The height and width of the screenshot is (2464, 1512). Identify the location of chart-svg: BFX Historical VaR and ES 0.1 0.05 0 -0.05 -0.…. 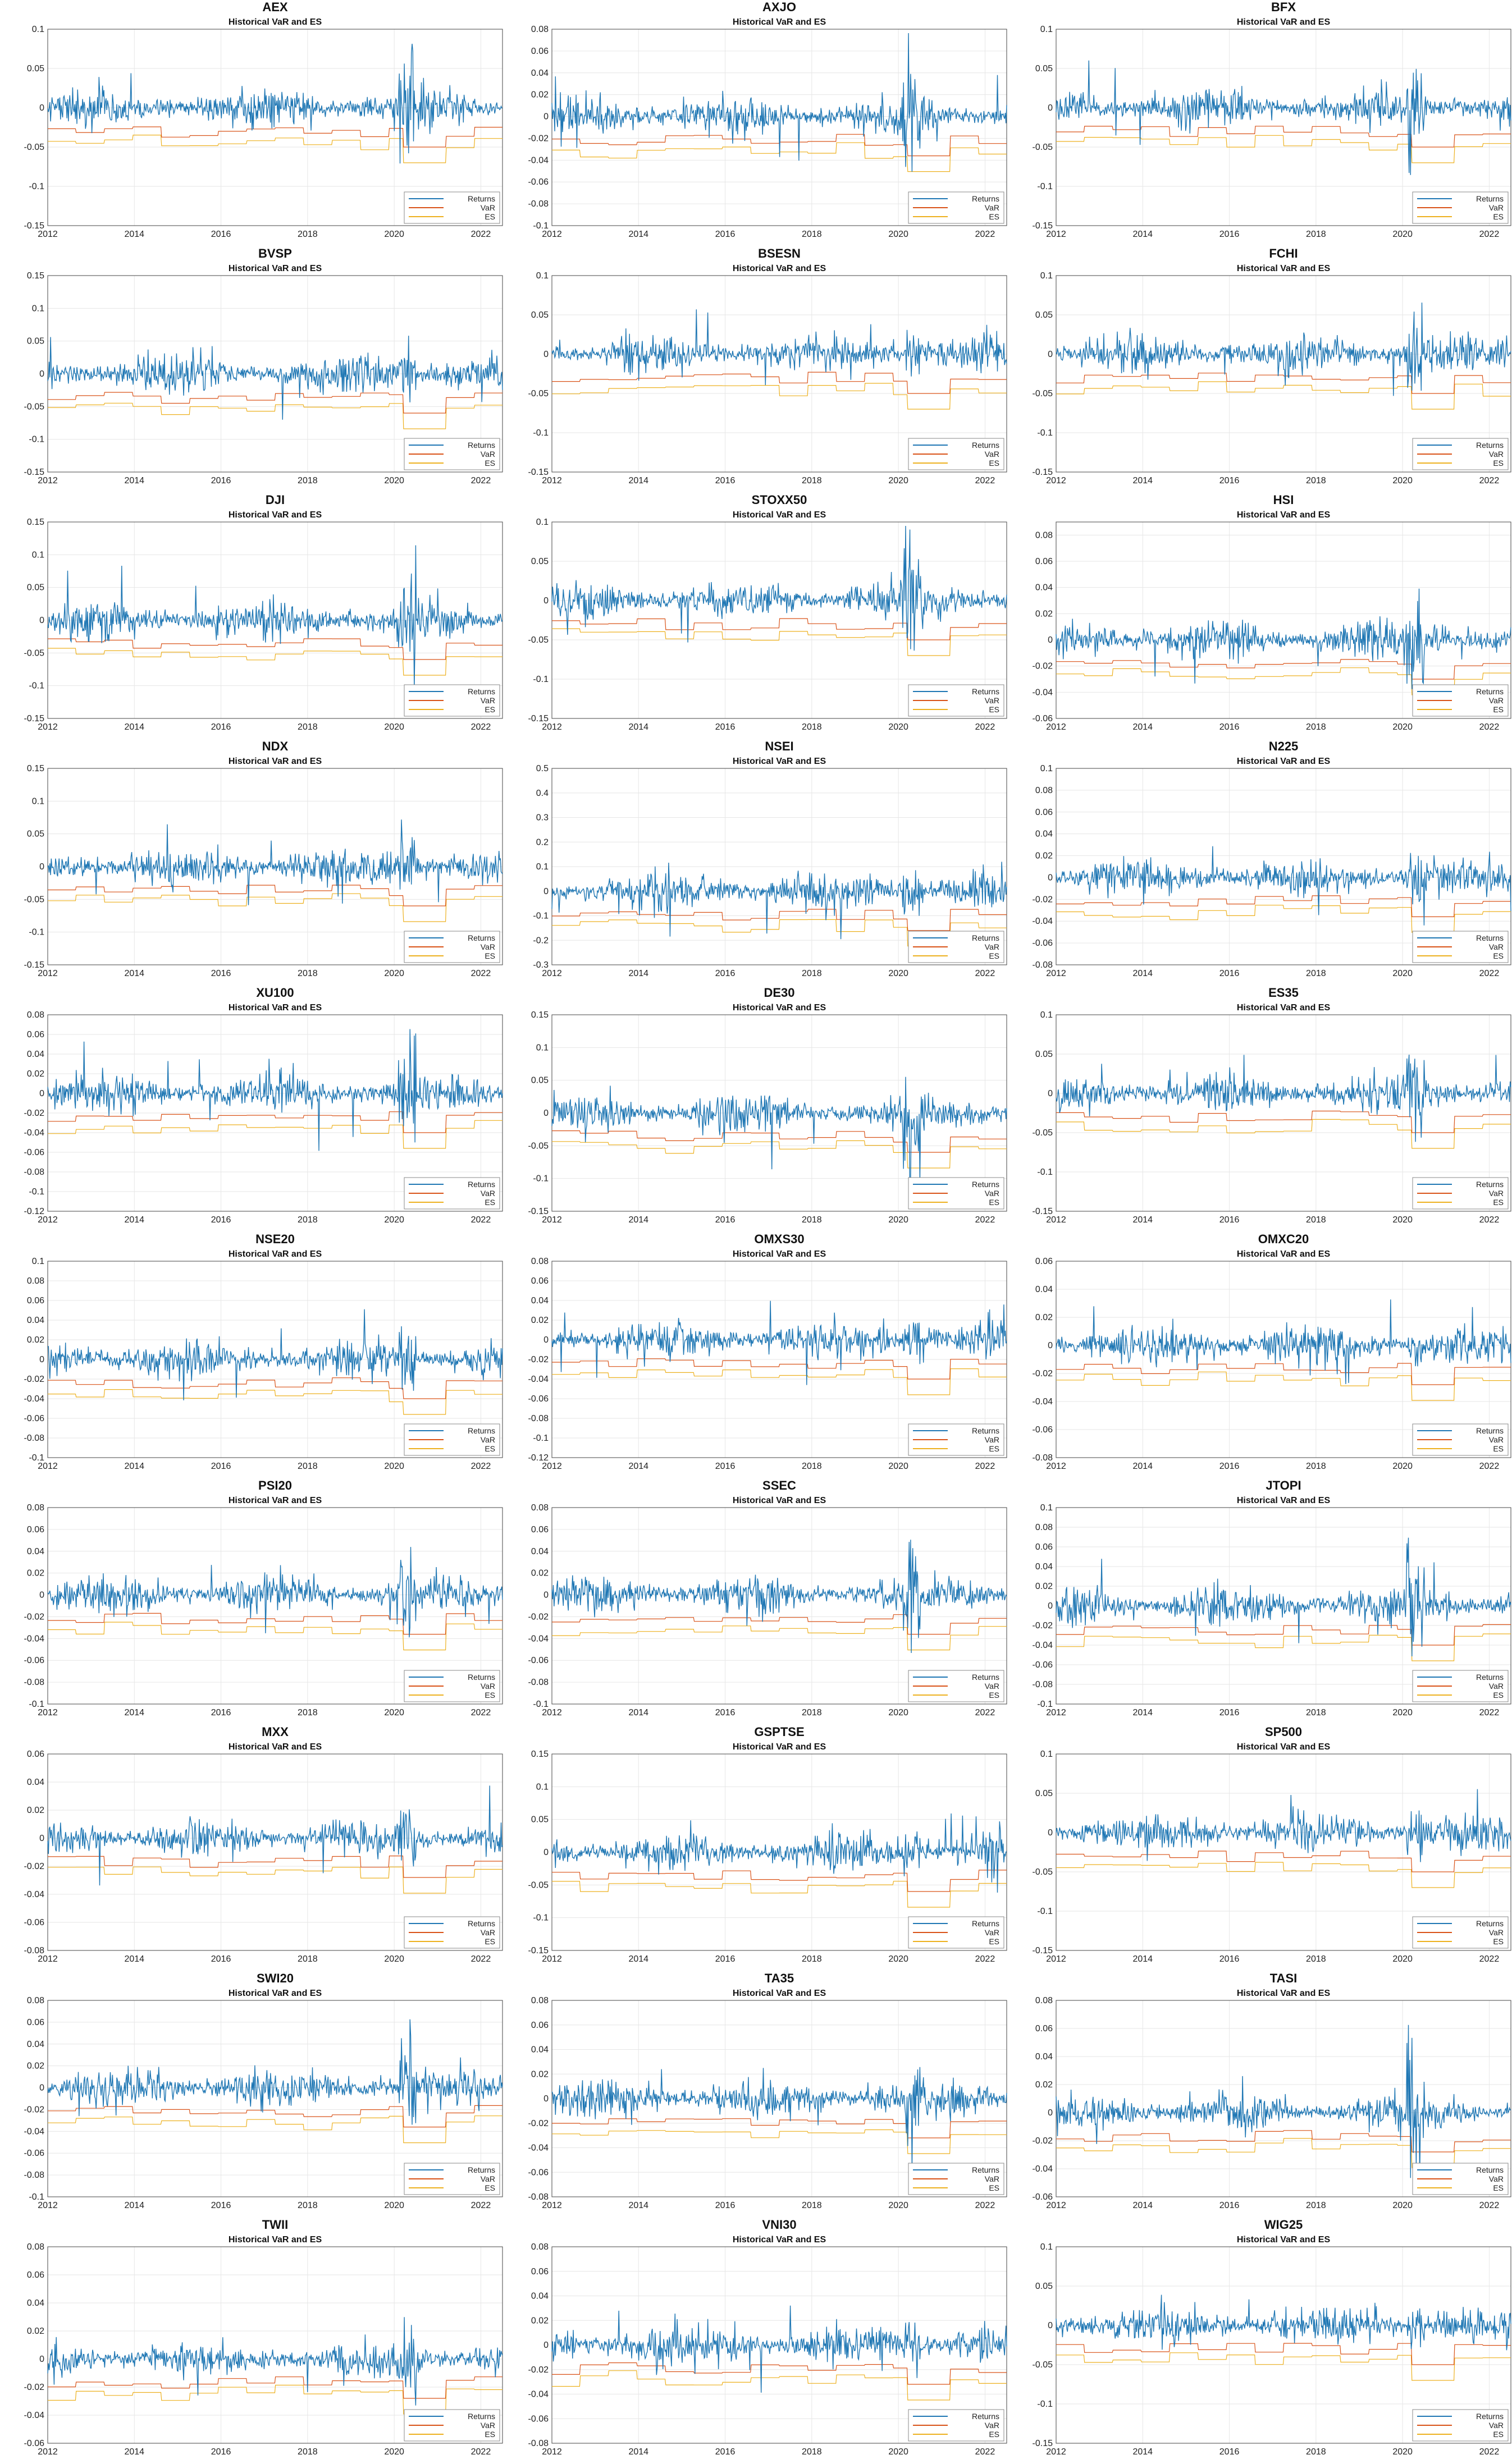
(1272, 119).